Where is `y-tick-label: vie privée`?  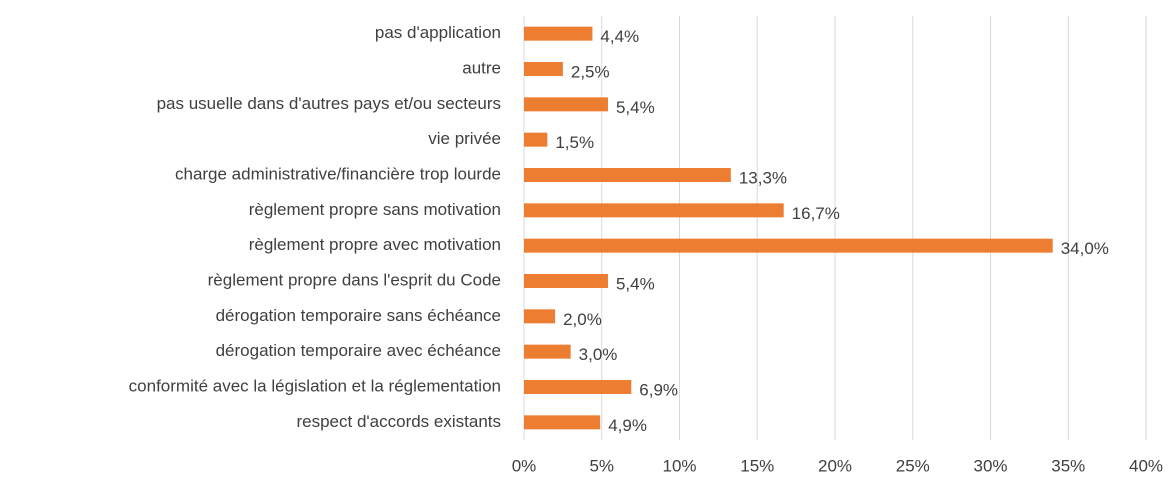 y-tick-label: vie privée is located at coordinates (464, 138).